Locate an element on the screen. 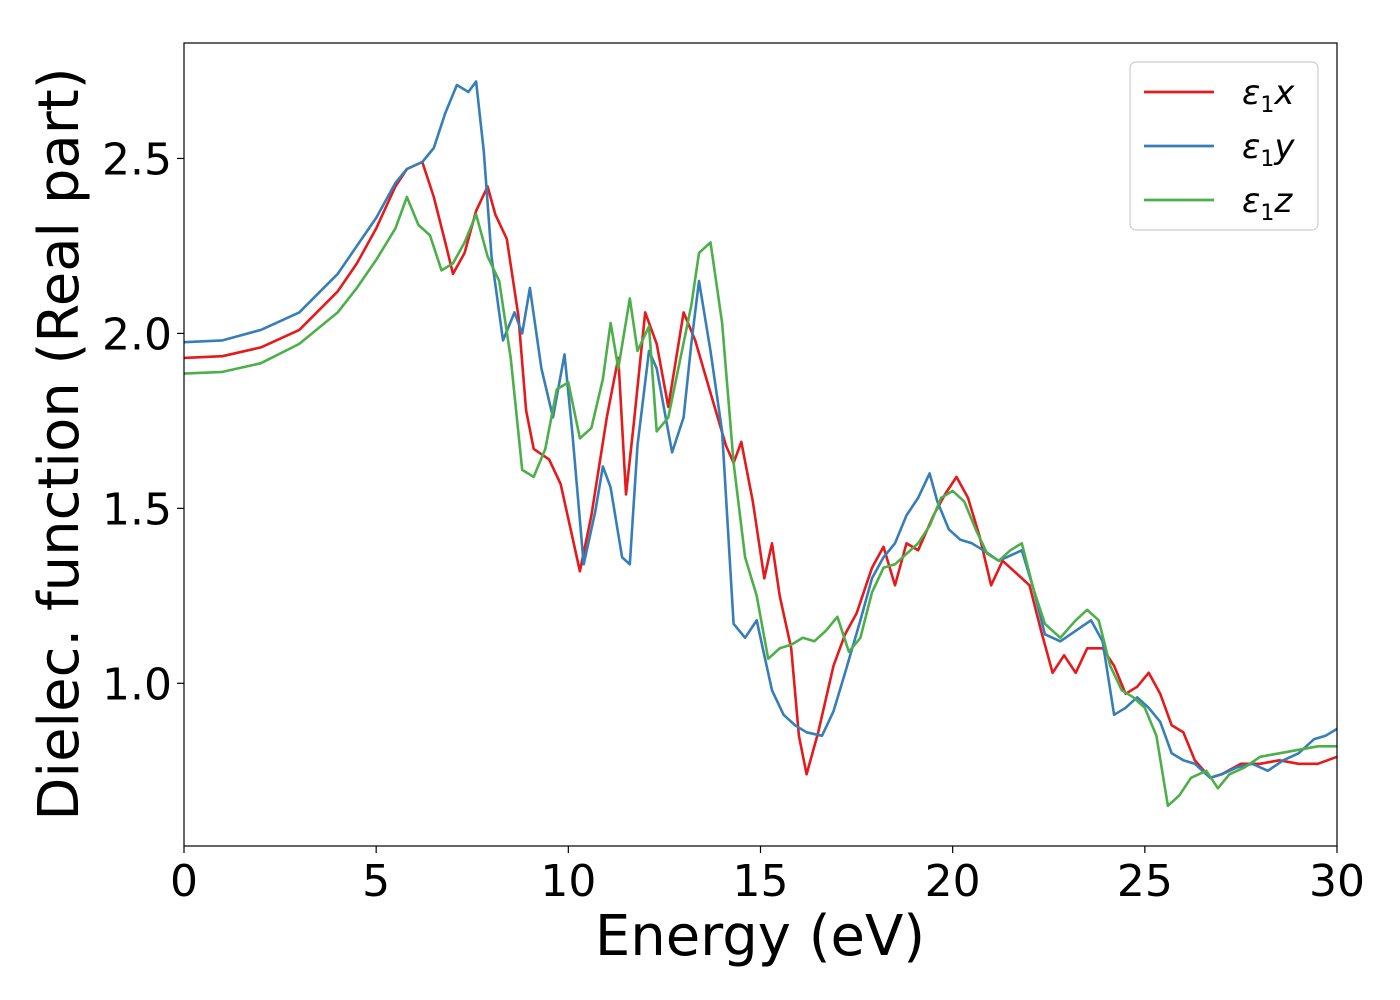  y-axis-ticks: 1.0 1.5 2.0 2.5 is located at coordinates (143, 422).